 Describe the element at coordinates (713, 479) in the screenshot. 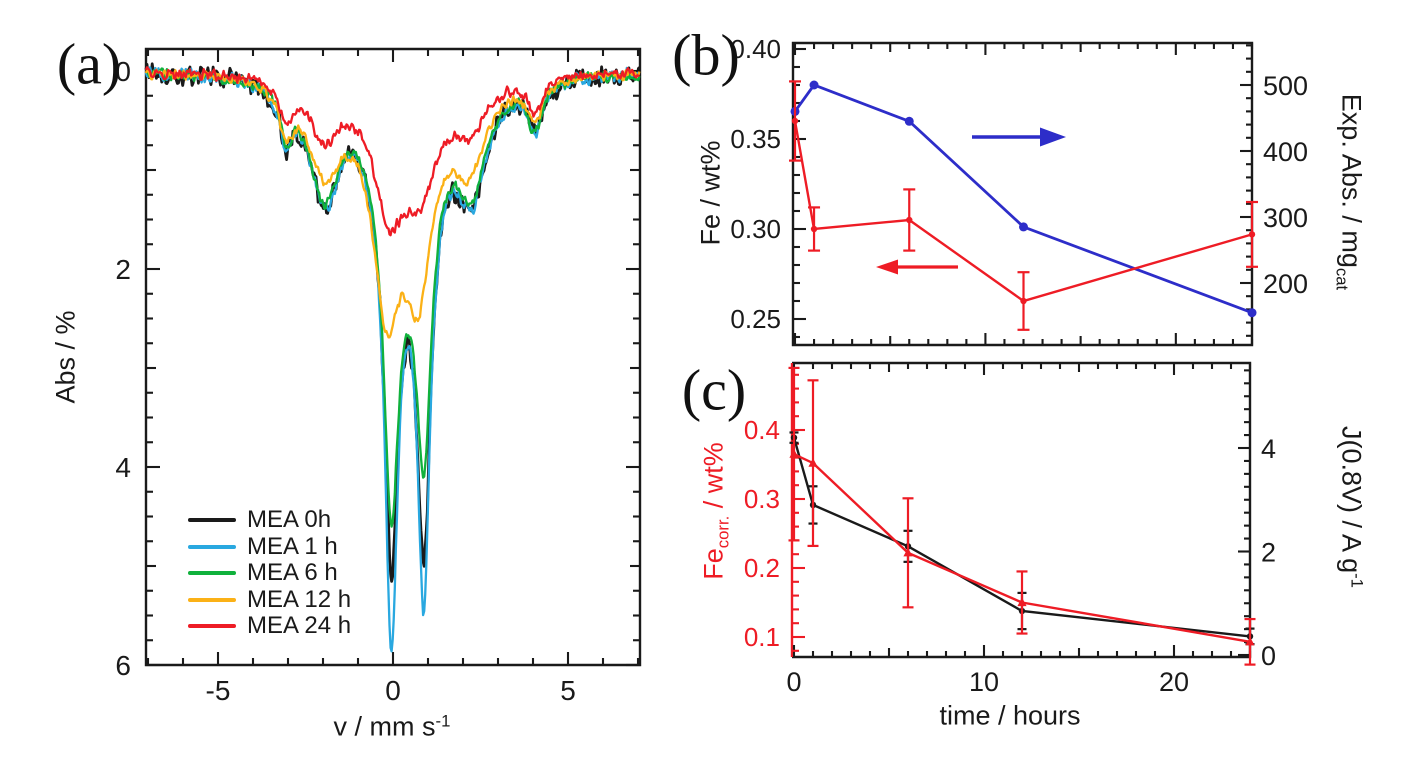

I see `title-text: / wt%` at that location.